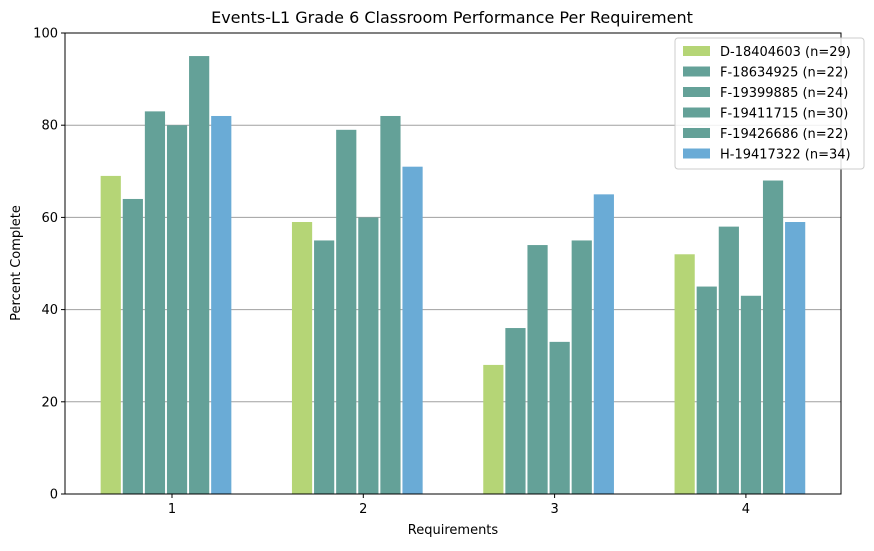  I want to click on x-axis-label: Requirements, so click(453, 530).